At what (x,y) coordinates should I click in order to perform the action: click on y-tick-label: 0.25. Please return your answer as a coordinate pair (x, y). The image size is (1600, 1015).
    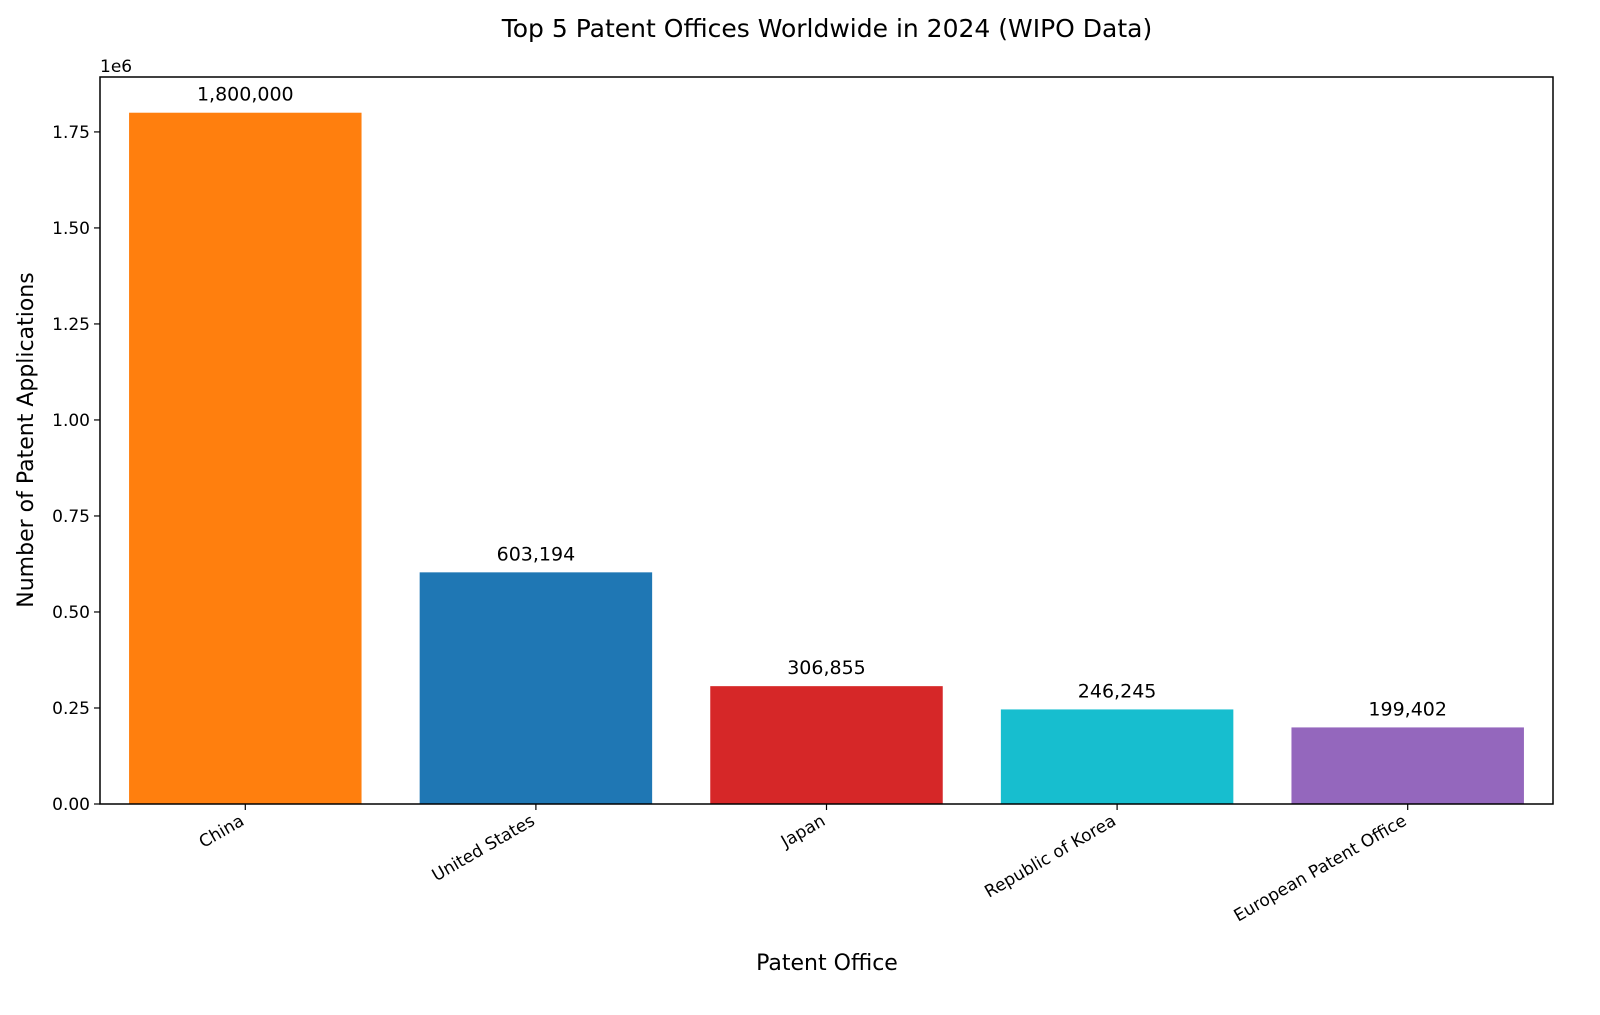
    Looking at the image, I should click on (71, 709).